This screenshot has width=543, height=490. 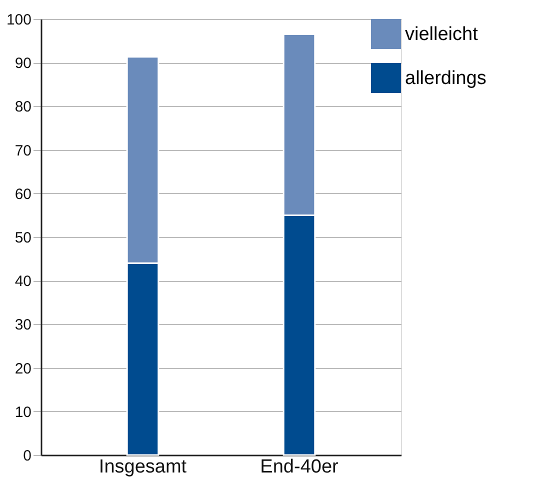 What do you see at coordinates (23, 412) in the screenshot?
I see `y-tick-label: 10` at bounding box center [23, 412].